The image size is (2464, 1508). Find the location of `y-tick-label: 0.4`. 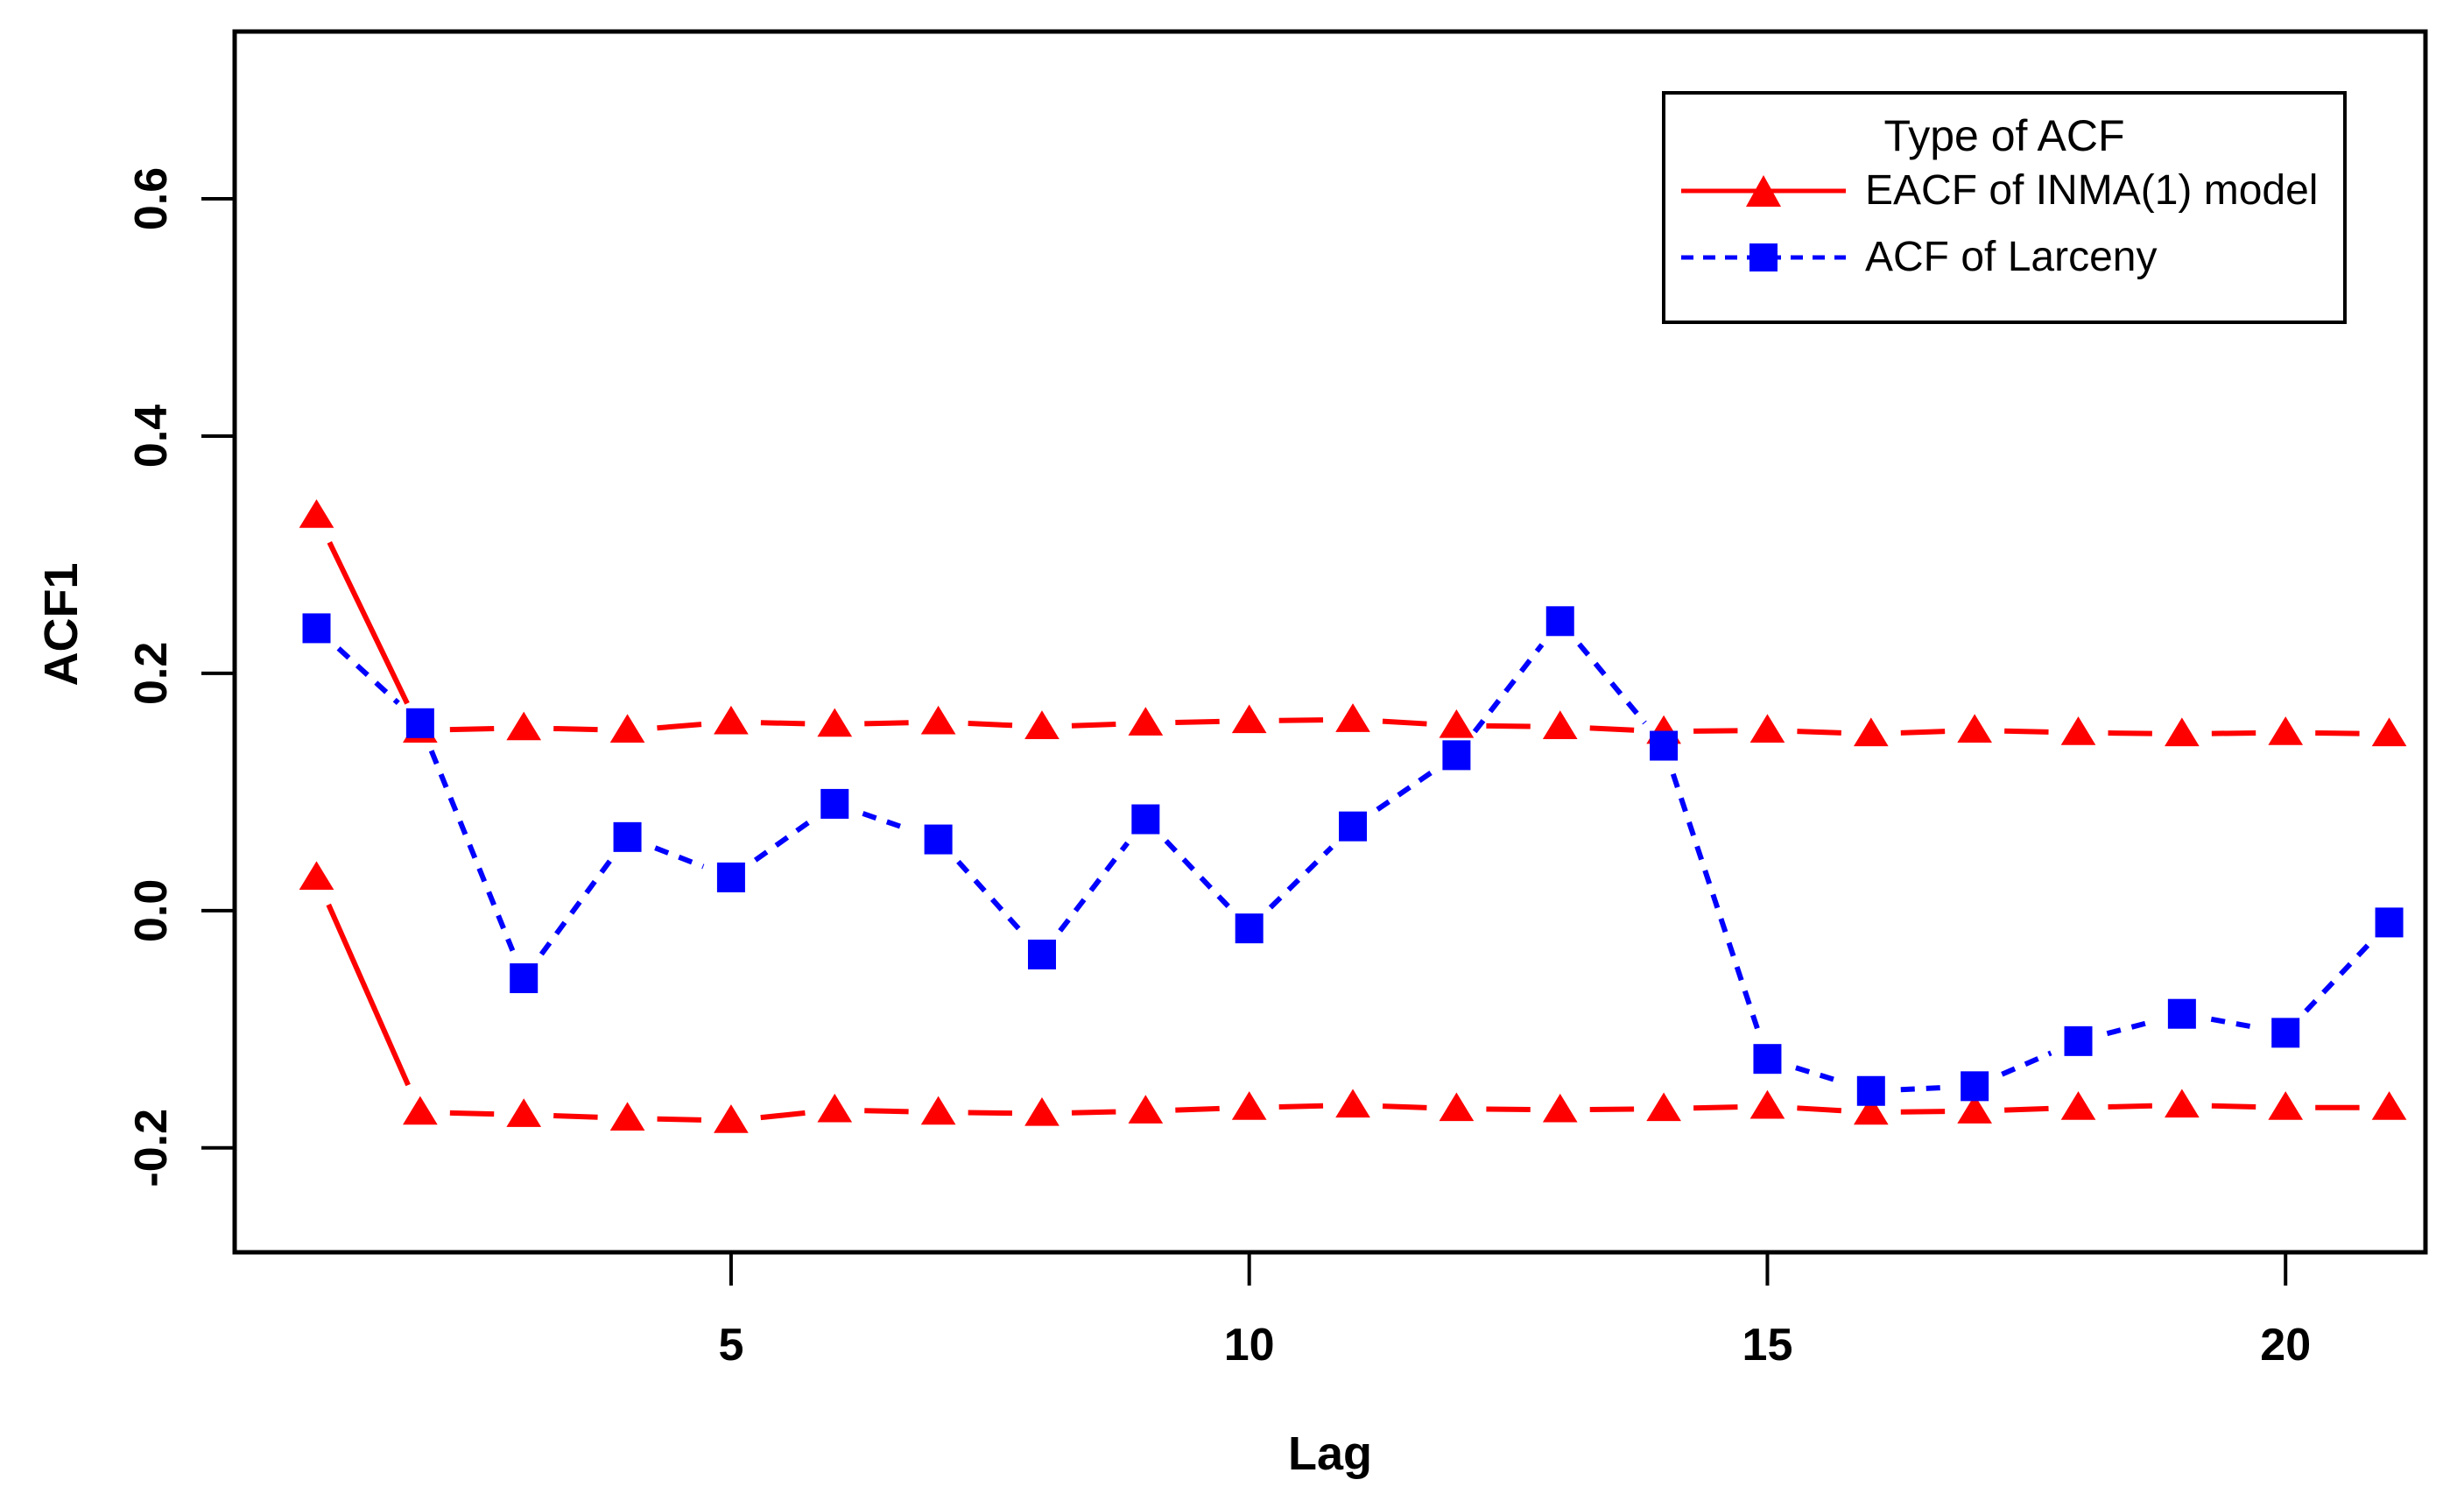

y-tick-label: 0.4 is located at coordinates (151, 437).